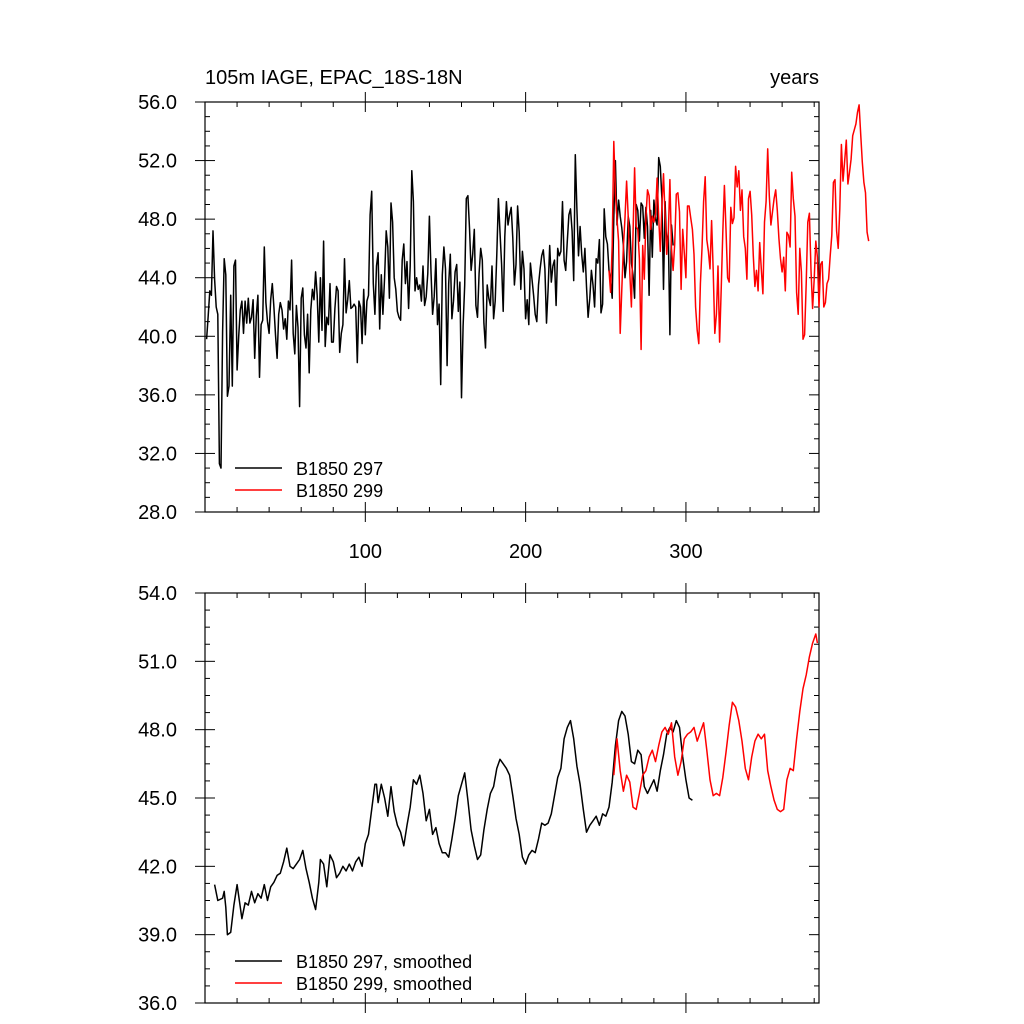 The width and height of the screenshot is (1024, 1024). What do you see at coordinates (157, 799) in the screenshot?
I see `bottom-ytick-label: 45.0` at bounding box center [157, 799].